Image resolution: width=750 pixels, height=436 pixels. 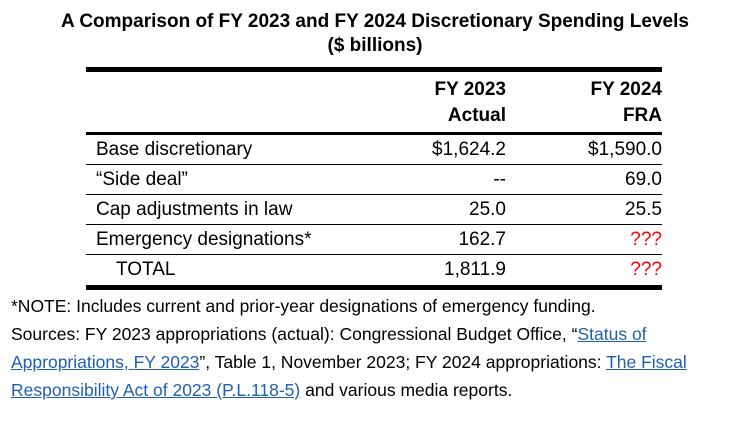 What do you see at coordinates (643, 179) in the screenshot?
I see `row-fy2024-value: 69.0` at bounding box center [643, 179].